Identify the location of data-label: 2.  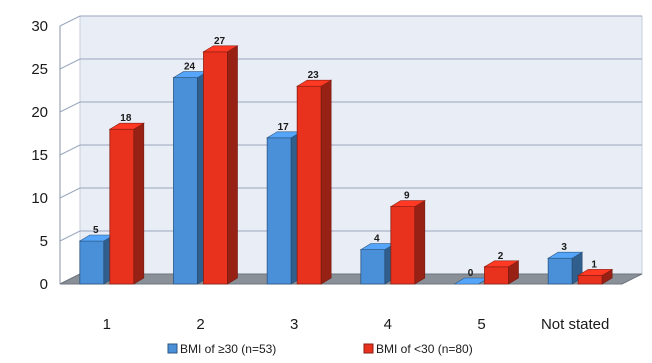
(501, 256).